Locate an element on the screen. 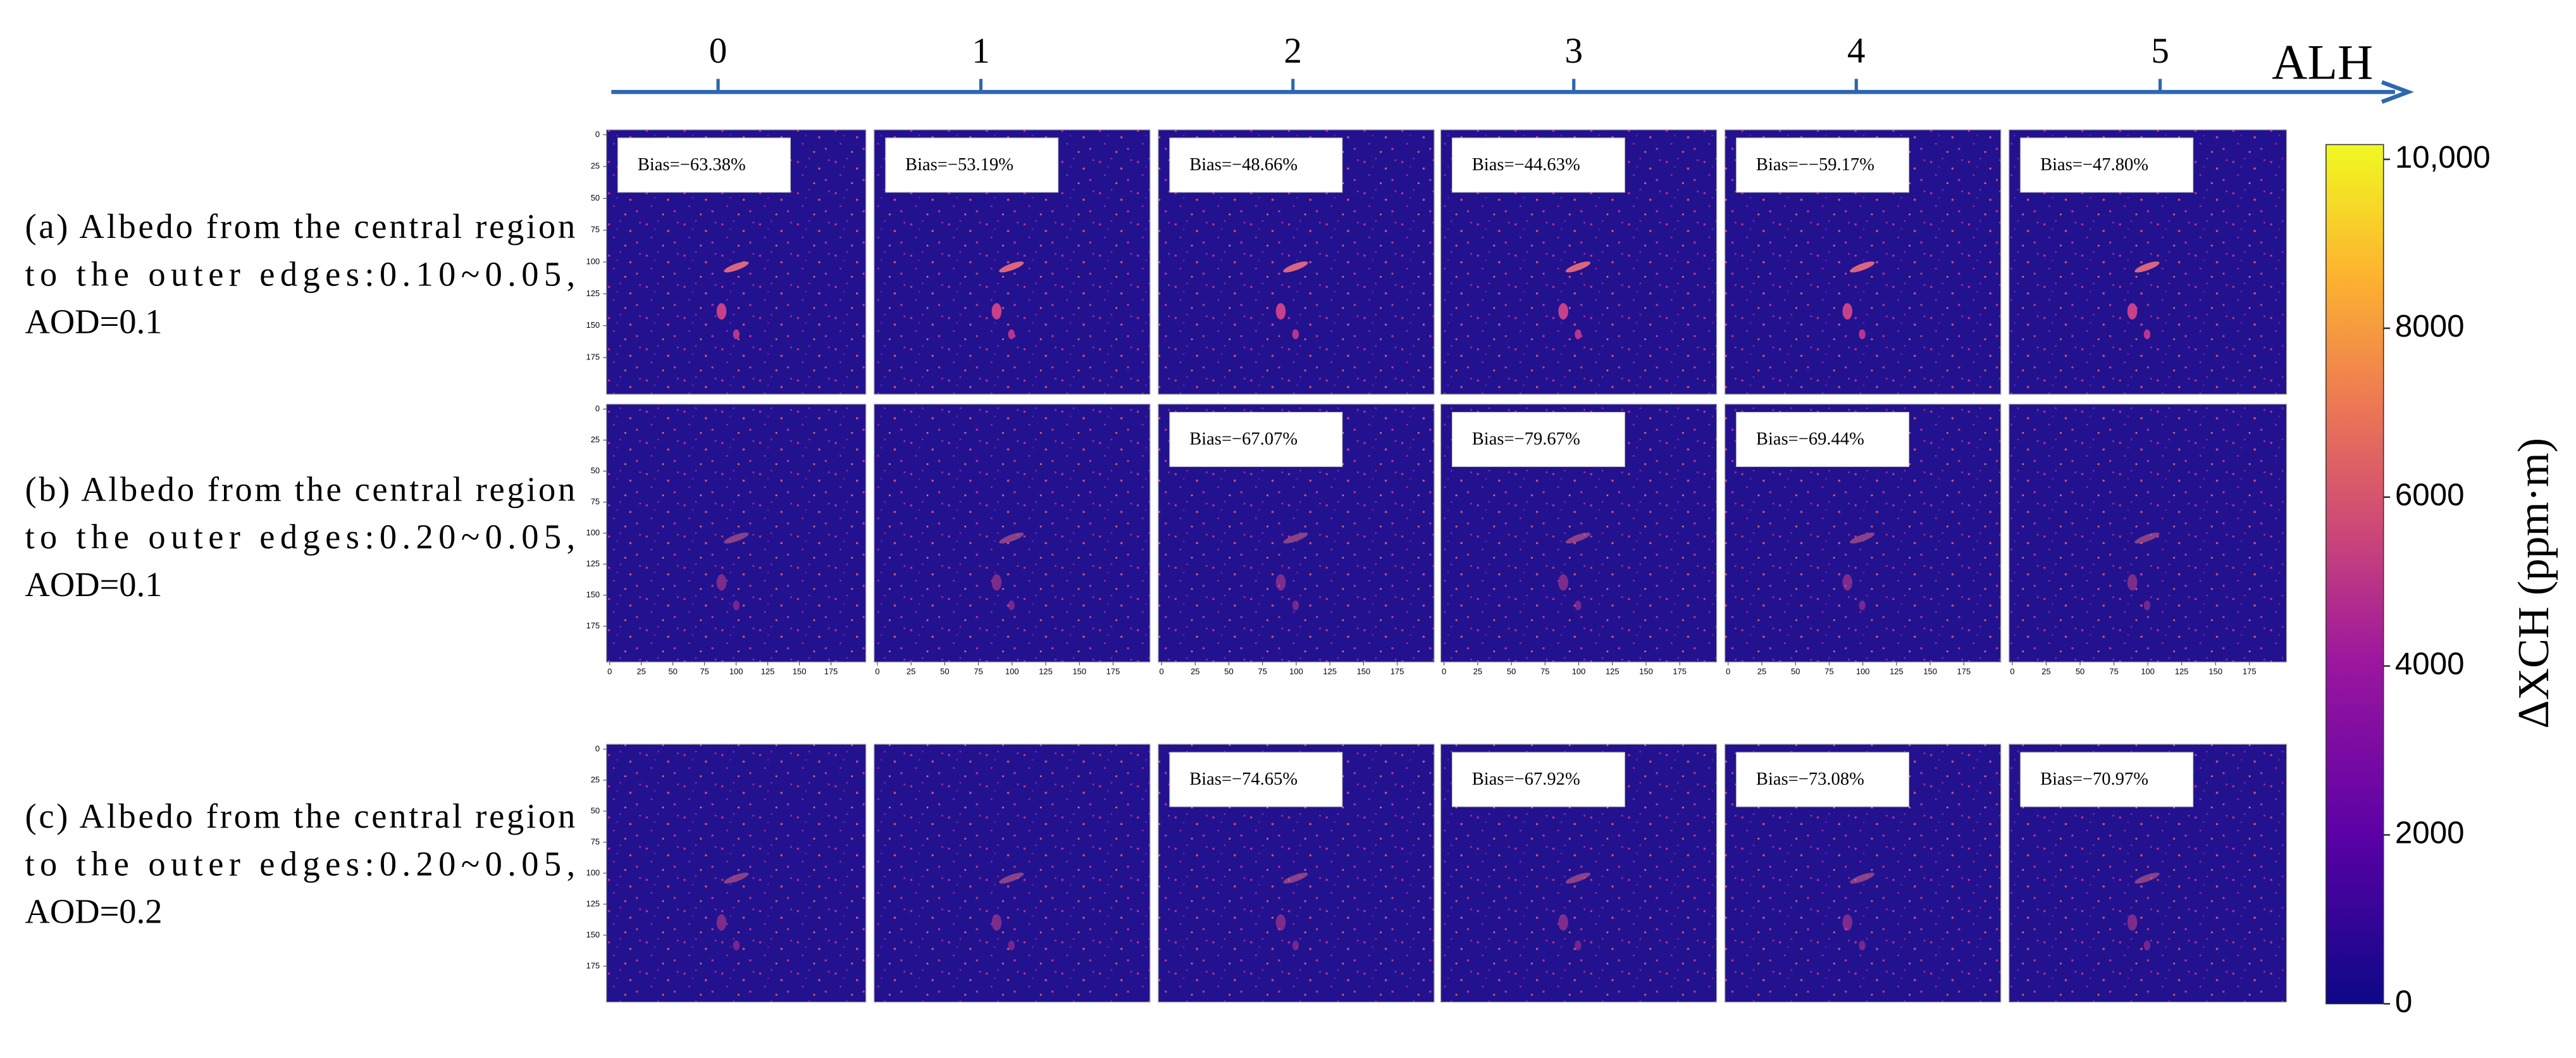 This screenshot has width=2576, height=1058. row-label: (b) Albedo from the central region is located at coordinates (300, 489).